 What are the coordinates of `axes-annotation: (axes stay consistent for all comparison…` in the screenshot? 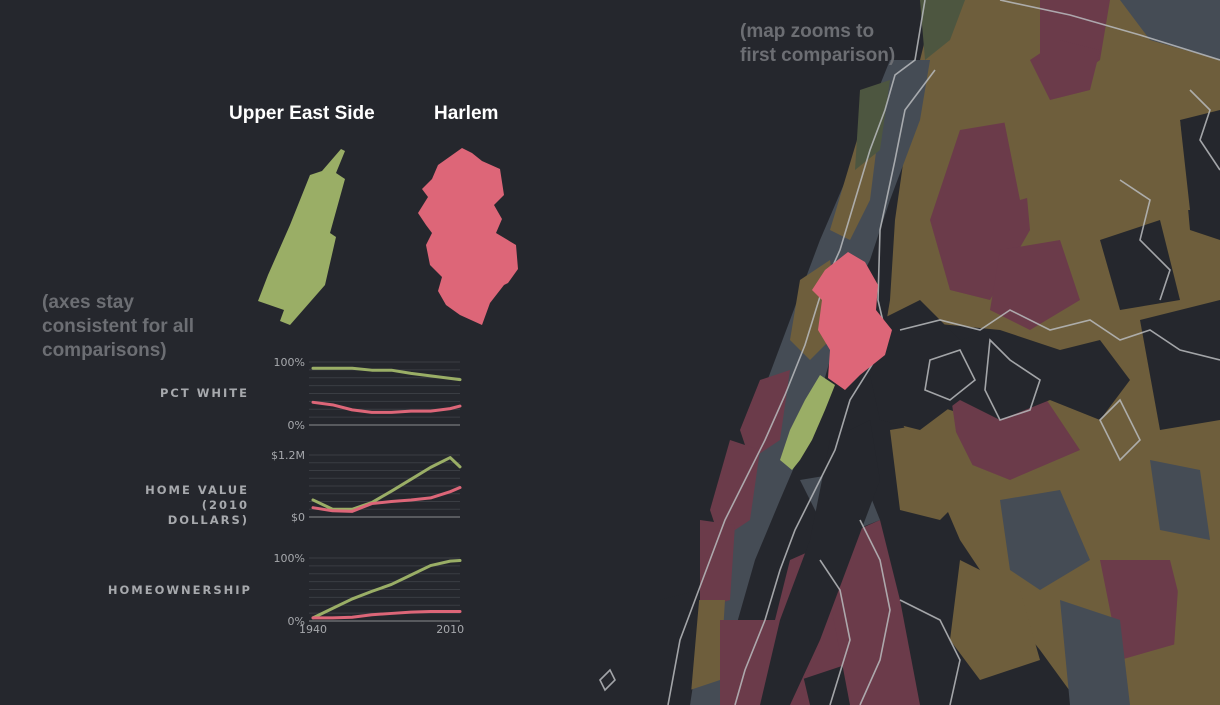 It's located at (118, 327).